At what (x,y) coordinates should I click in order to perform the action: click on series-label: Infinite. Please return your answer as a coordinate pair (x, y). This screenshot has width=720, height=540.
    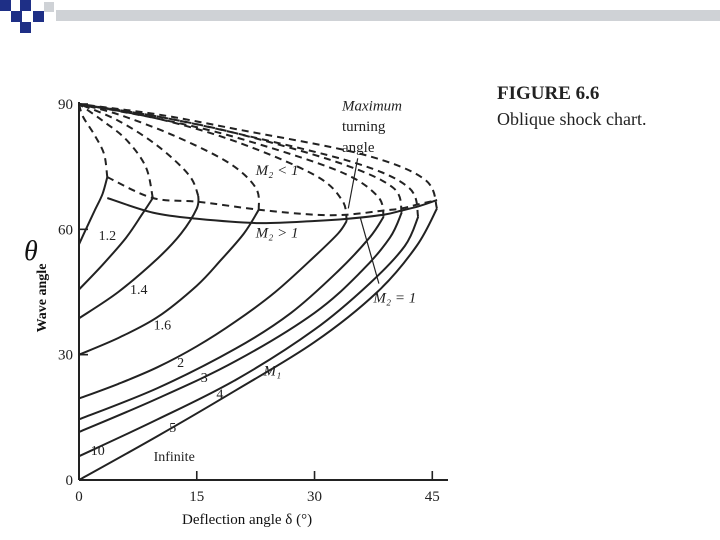
    Looking at the image, I should click on (174, 457).